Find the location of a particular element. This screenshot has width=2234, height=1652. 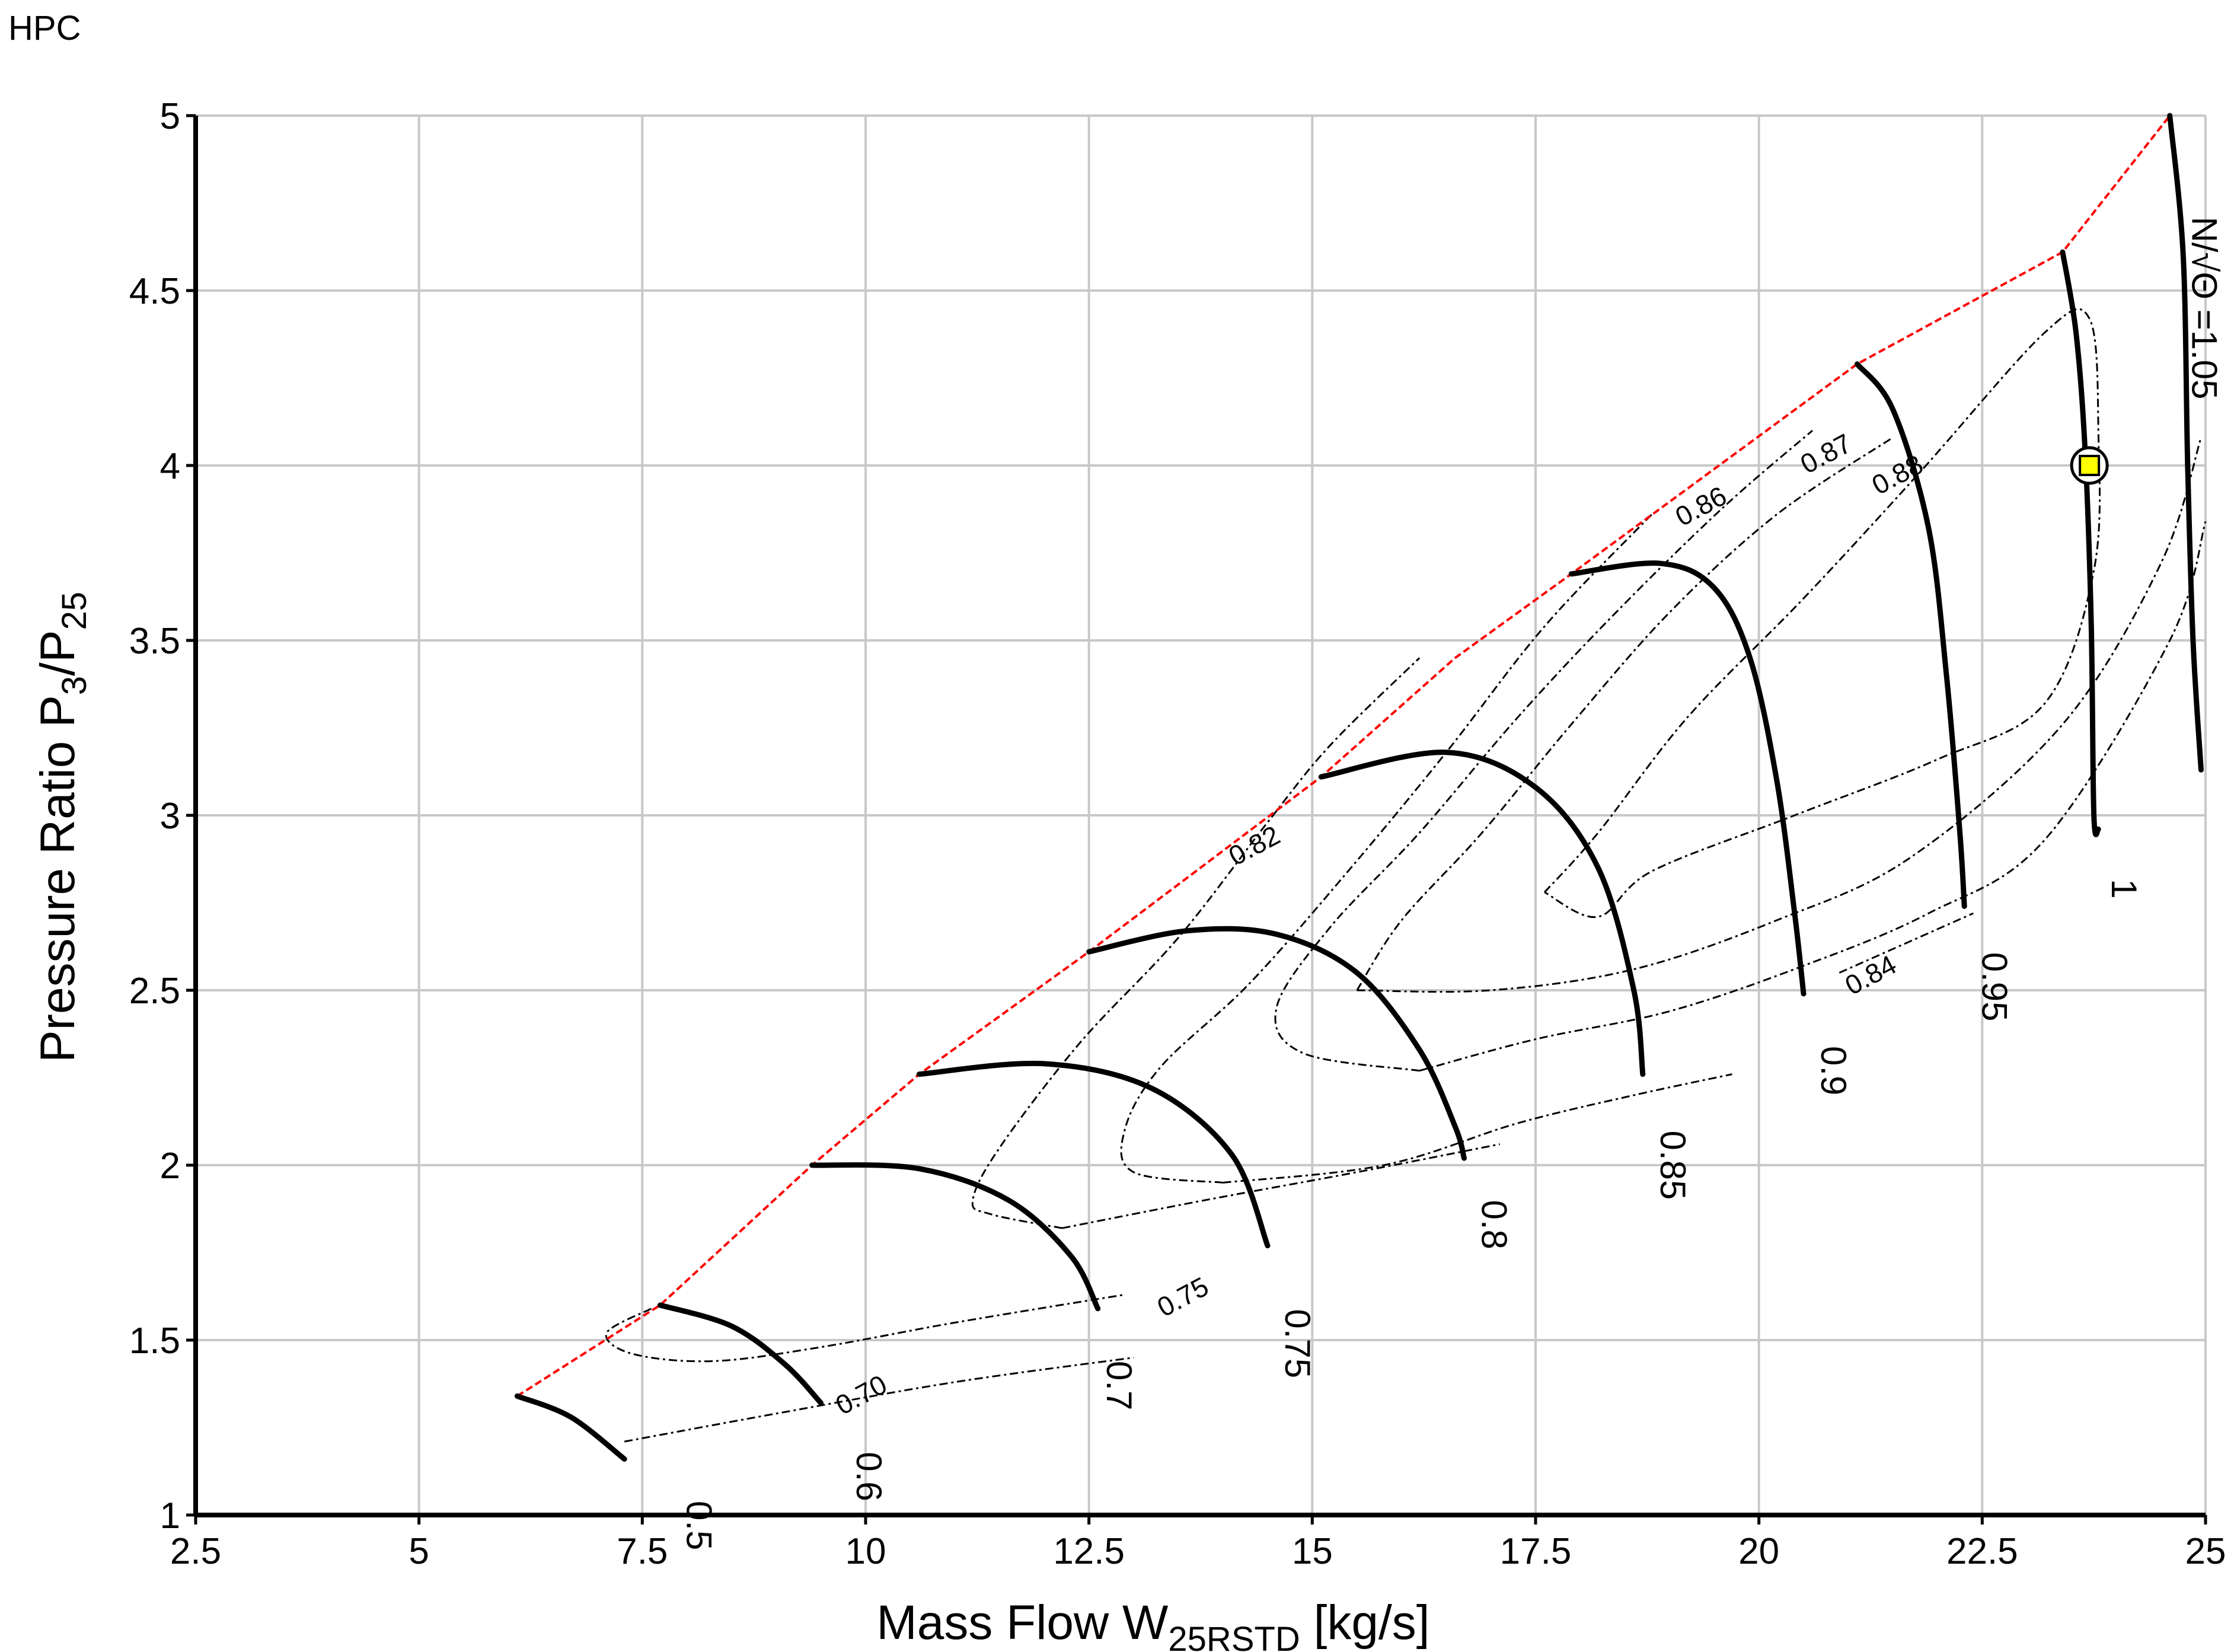

y-tick-label: 3 is located at coordinates (170, 816).